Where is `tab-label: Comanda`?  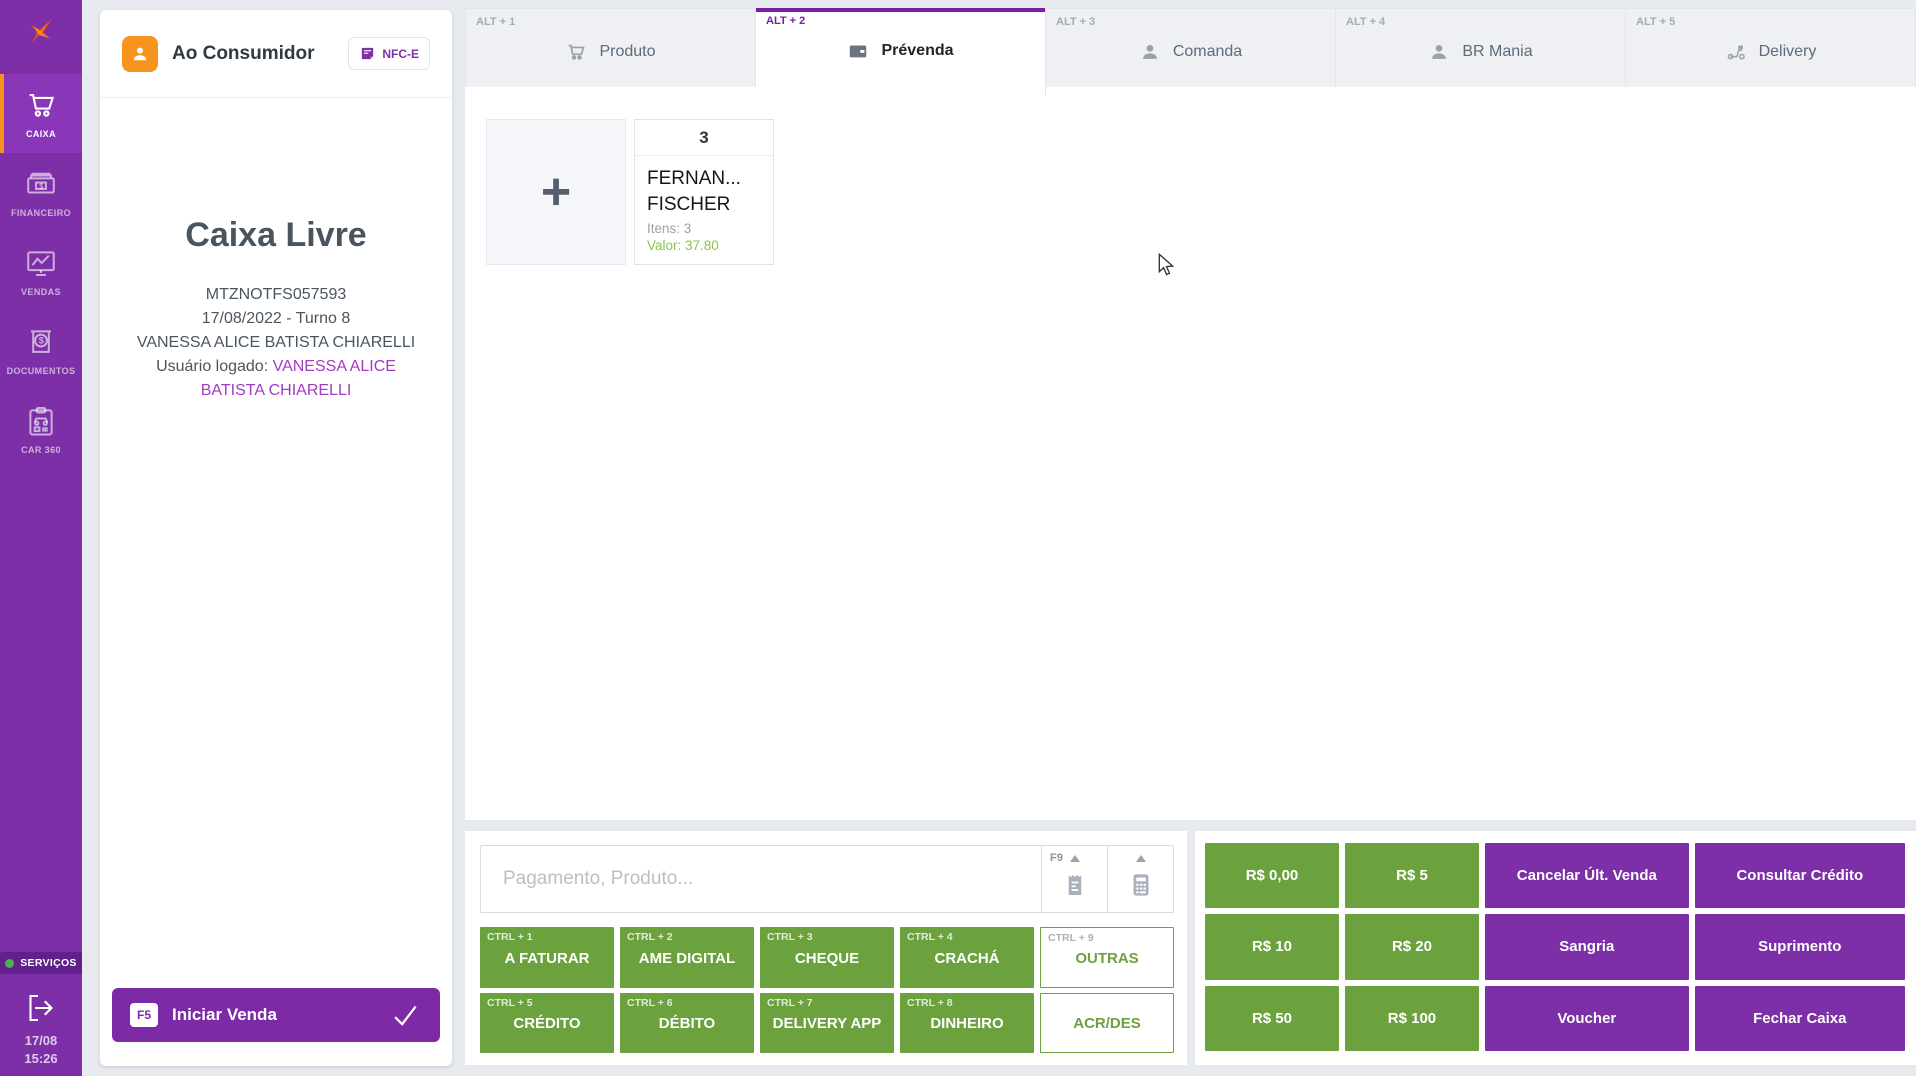 tab-label: Comanda is located at coordinates (1207, 51).